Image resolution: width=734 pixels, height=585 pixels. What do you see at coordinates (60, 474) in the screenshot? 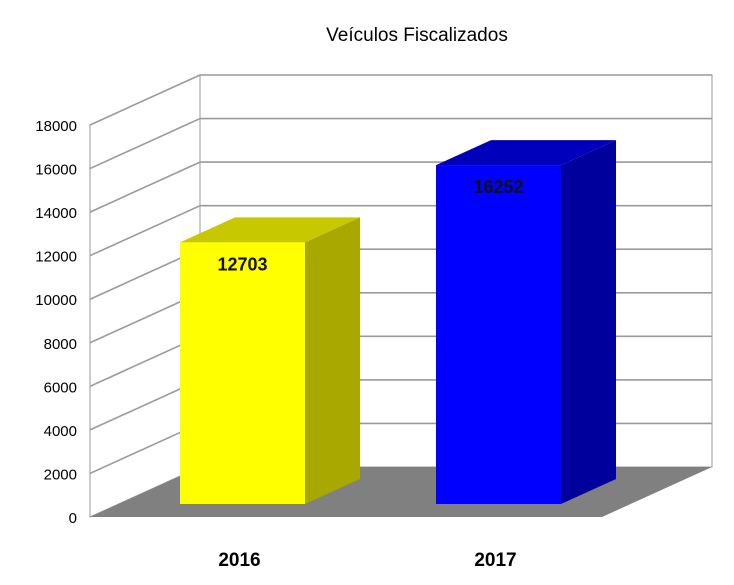
I see `y-tick-label: 2000` at bounding box center [60, 474].